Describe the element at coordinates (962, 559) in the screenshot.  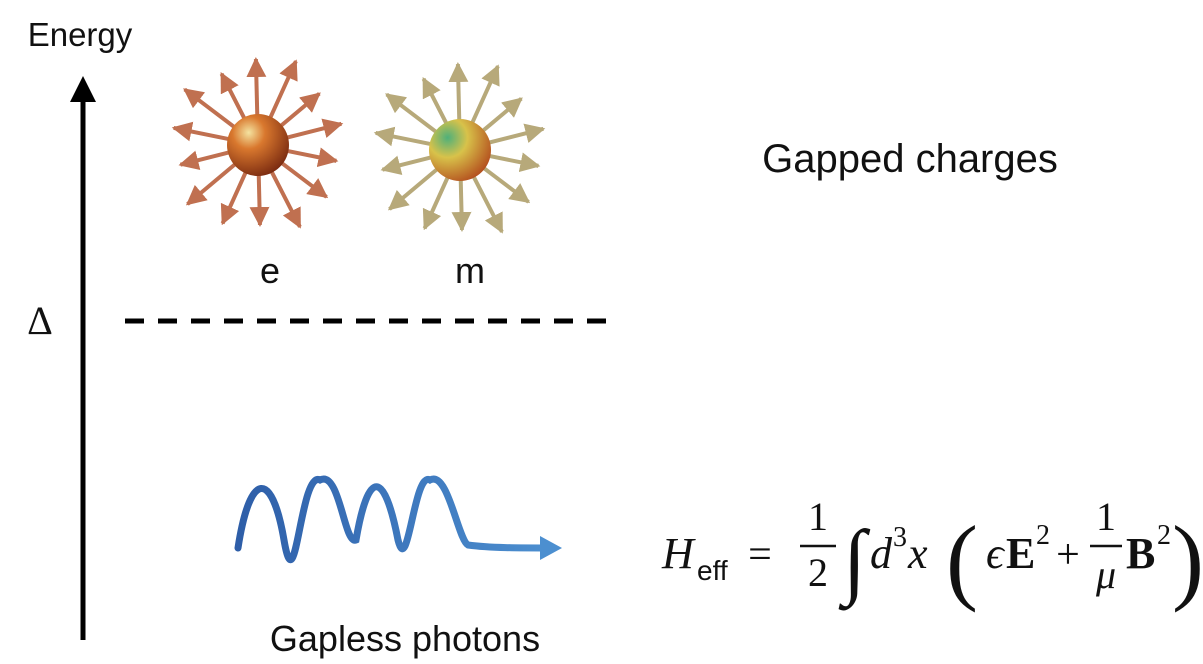
I see `formula-part: (` at that location.